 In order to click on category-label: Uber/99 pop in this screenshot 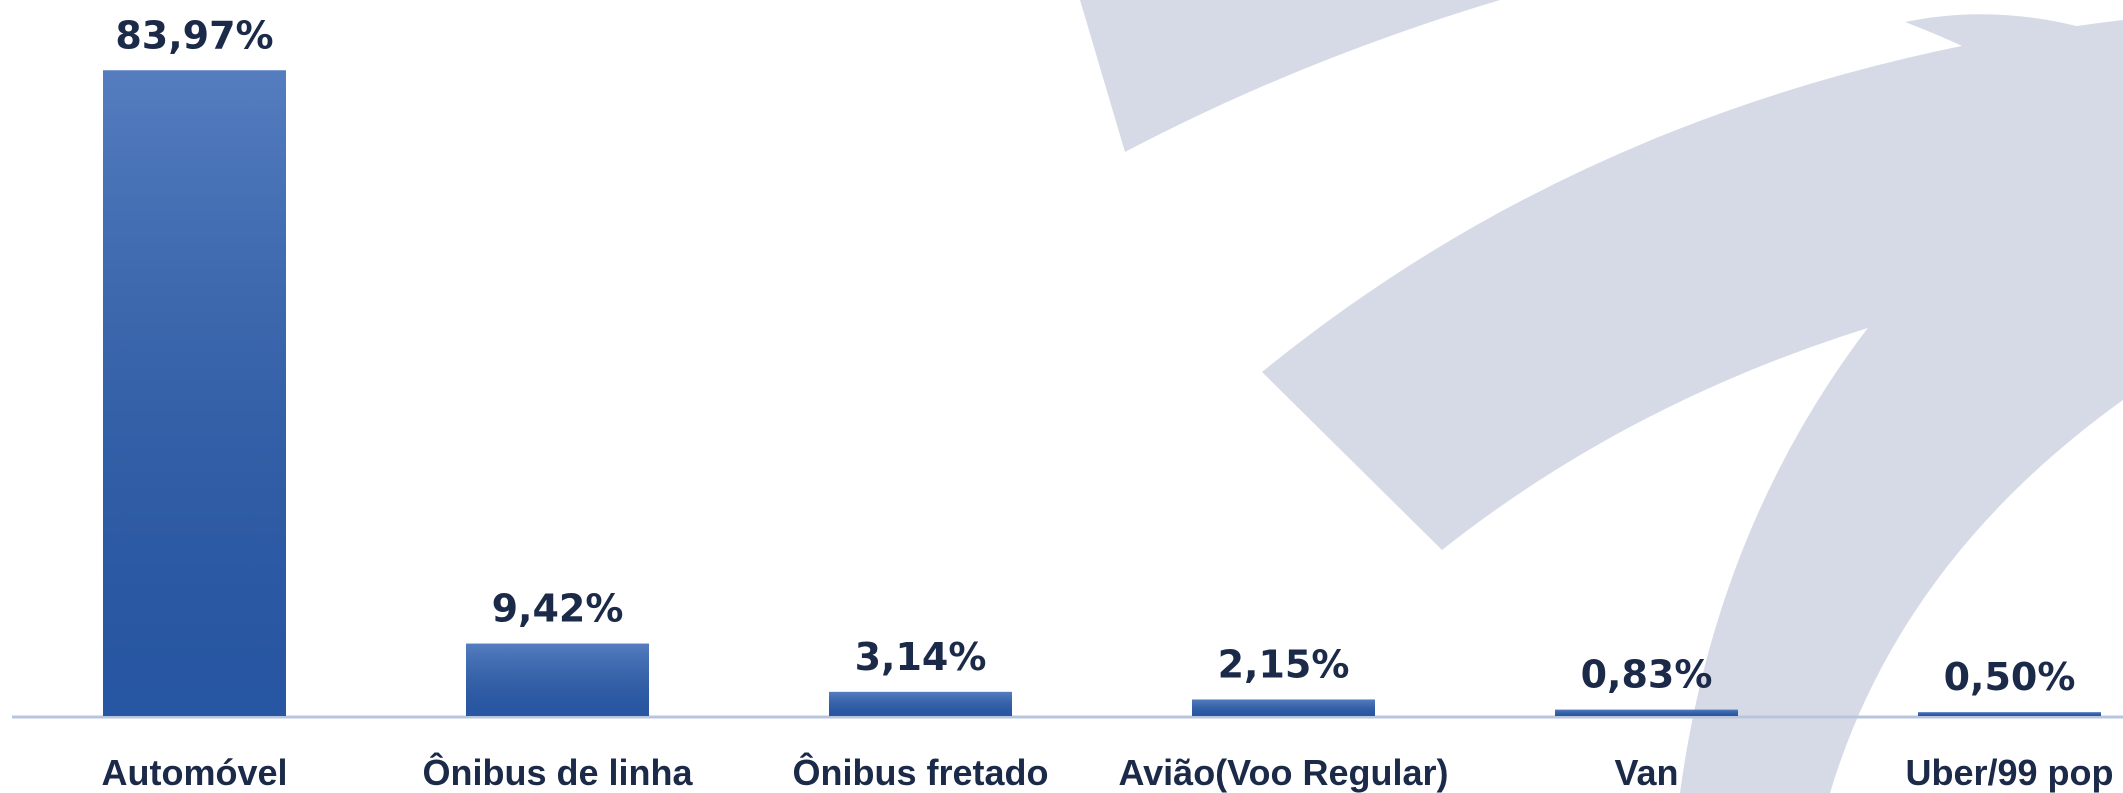, I will do `click(2009, 772)`.